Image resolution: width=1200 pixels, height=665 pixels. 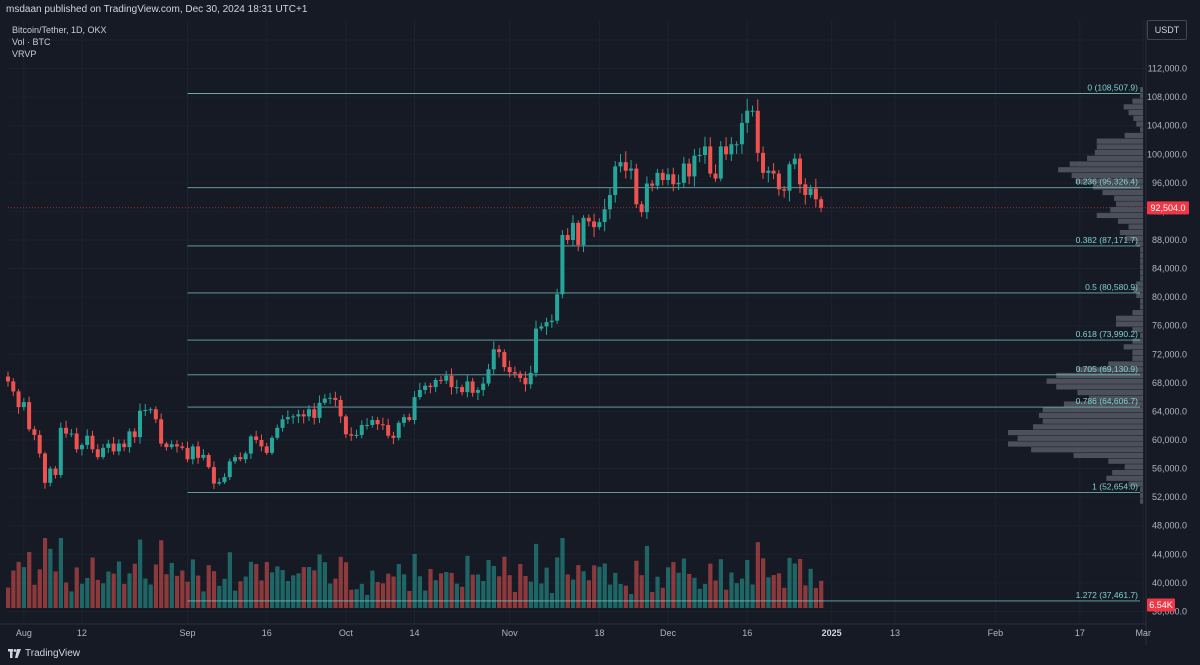 I want to click on fib-label: 0.618 (73,990.2), so click(x=1107, y=334).